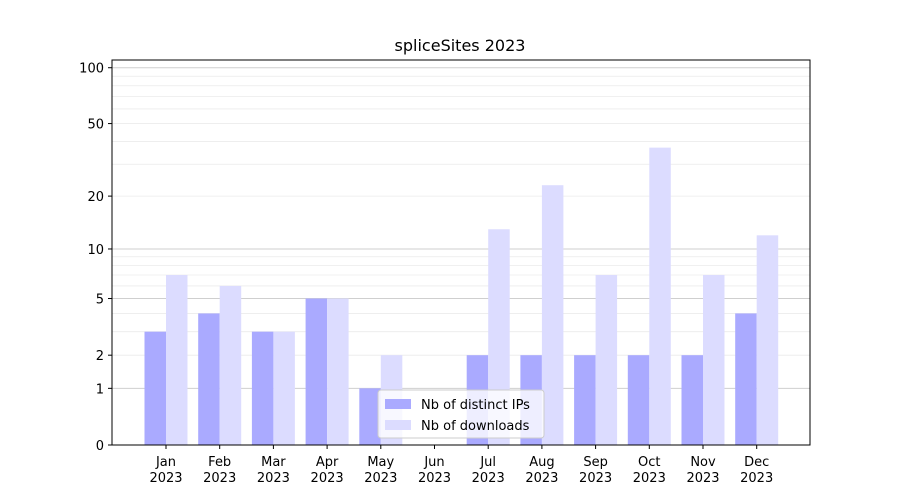 Image resolution: width=900 pixels, height=500 pixels. I want to click on x-tick-label: Nov 2023, so click(702, 470).